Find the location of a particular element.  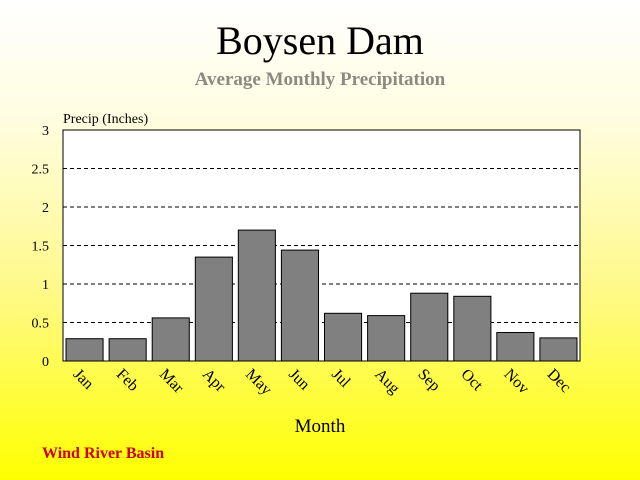

x-tick-label-may: May is located at coordinates (258, 382).